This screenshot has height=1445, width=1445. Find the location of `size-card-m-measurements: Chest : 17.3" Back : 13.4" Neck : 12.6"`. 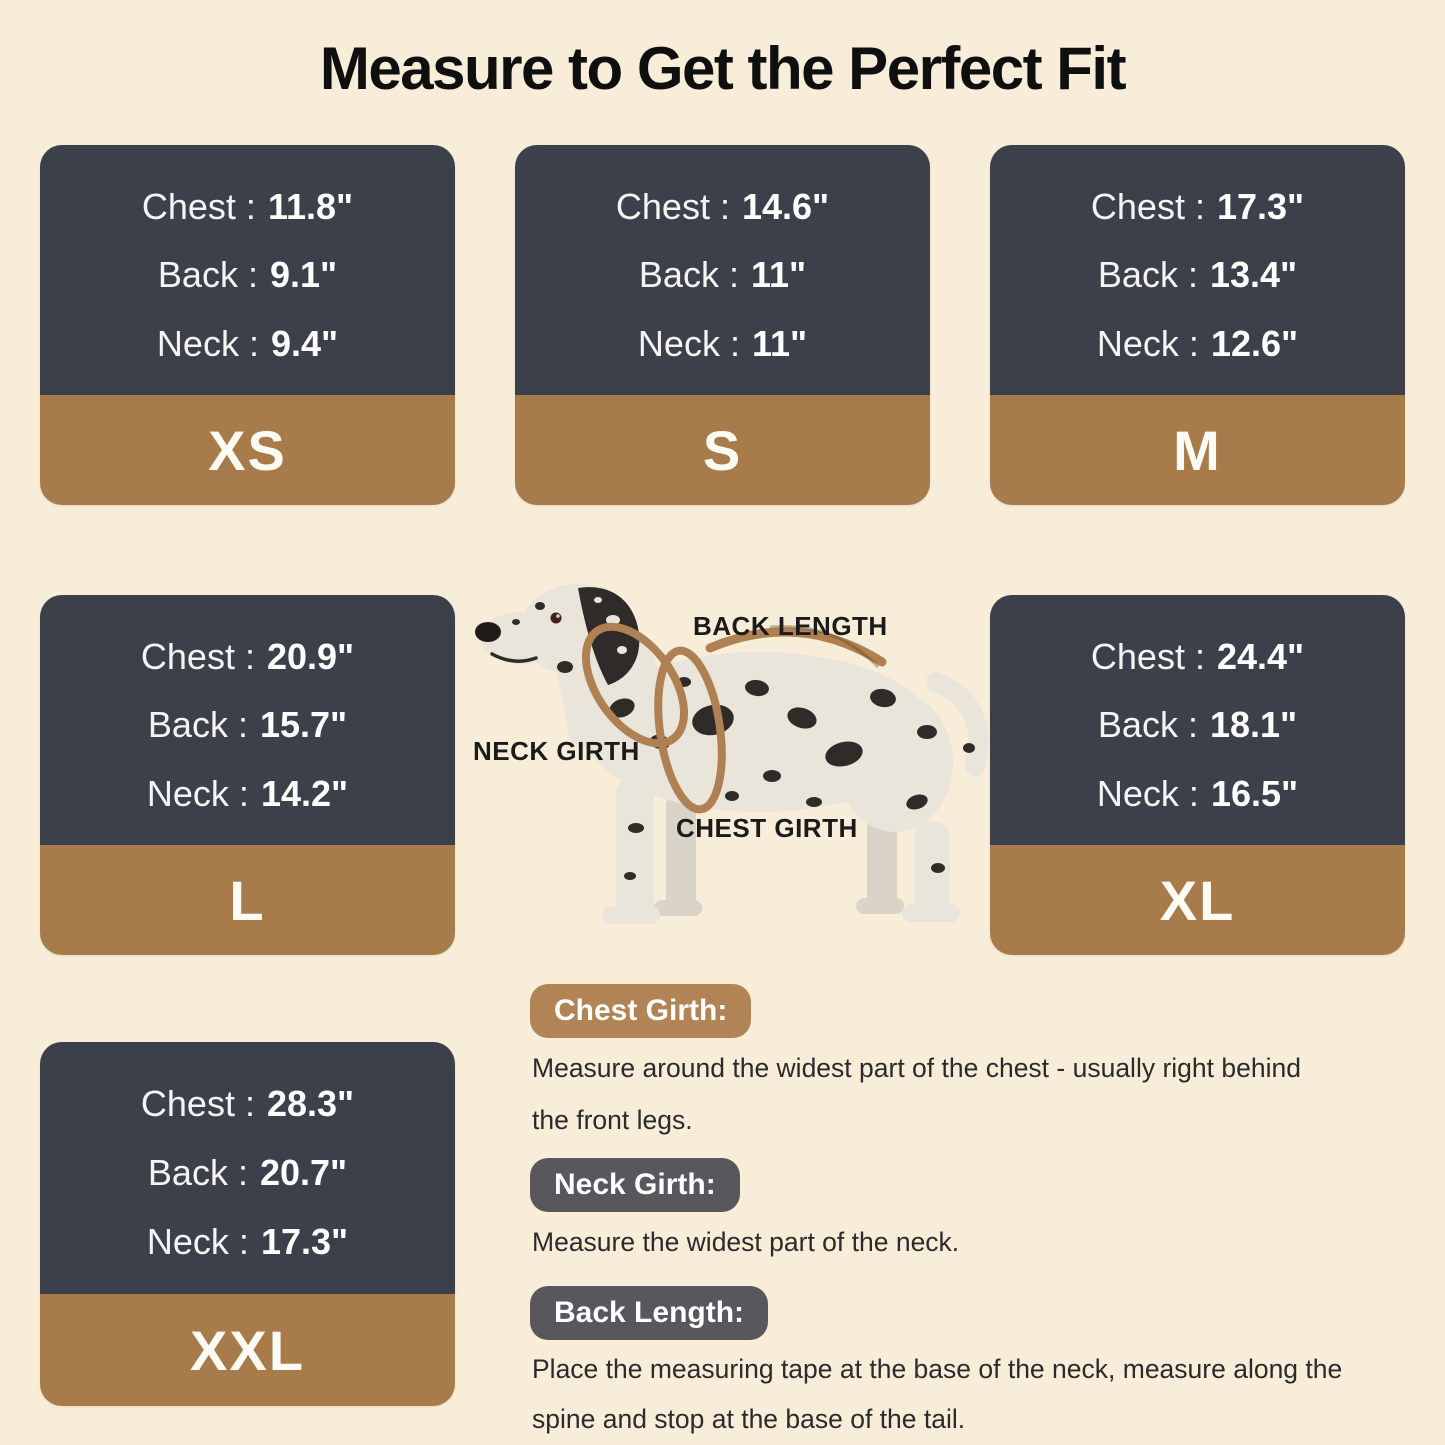

size-card-m-measurements: Chest : 17.3" Back : 13.4" Neck : 12.6" is located at coordinates (1197, 270).